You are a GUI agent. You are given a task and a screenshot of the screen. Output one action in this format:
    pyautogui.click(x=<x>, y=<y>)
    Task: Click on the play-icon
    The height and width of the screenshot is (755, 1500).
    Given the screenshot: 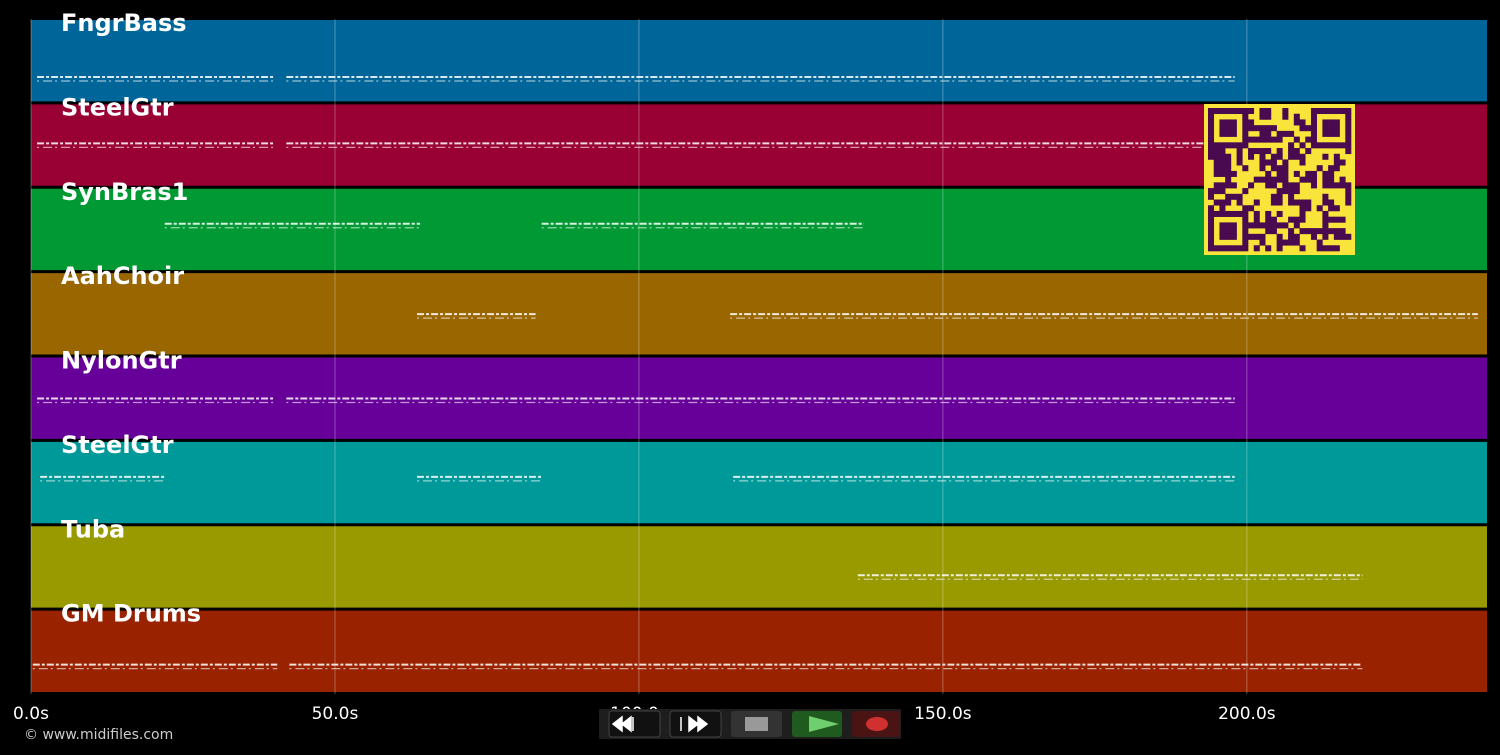 What is the action you would take?
    pyautogui.click(x=824, y=724)
    